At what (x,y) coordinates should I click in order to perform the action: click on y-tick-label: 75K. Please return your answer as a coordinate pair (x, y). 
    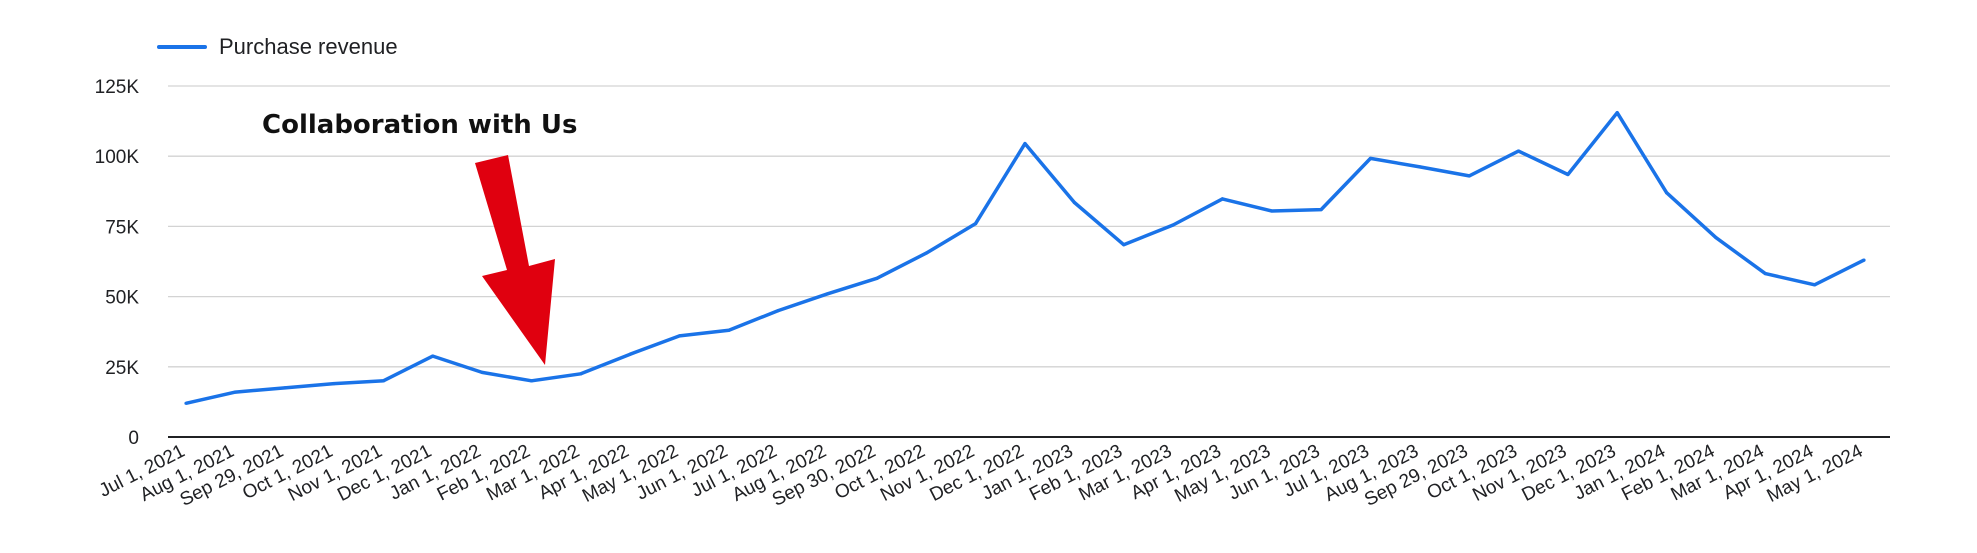
    Looking at the image, I should click on (122, 227).